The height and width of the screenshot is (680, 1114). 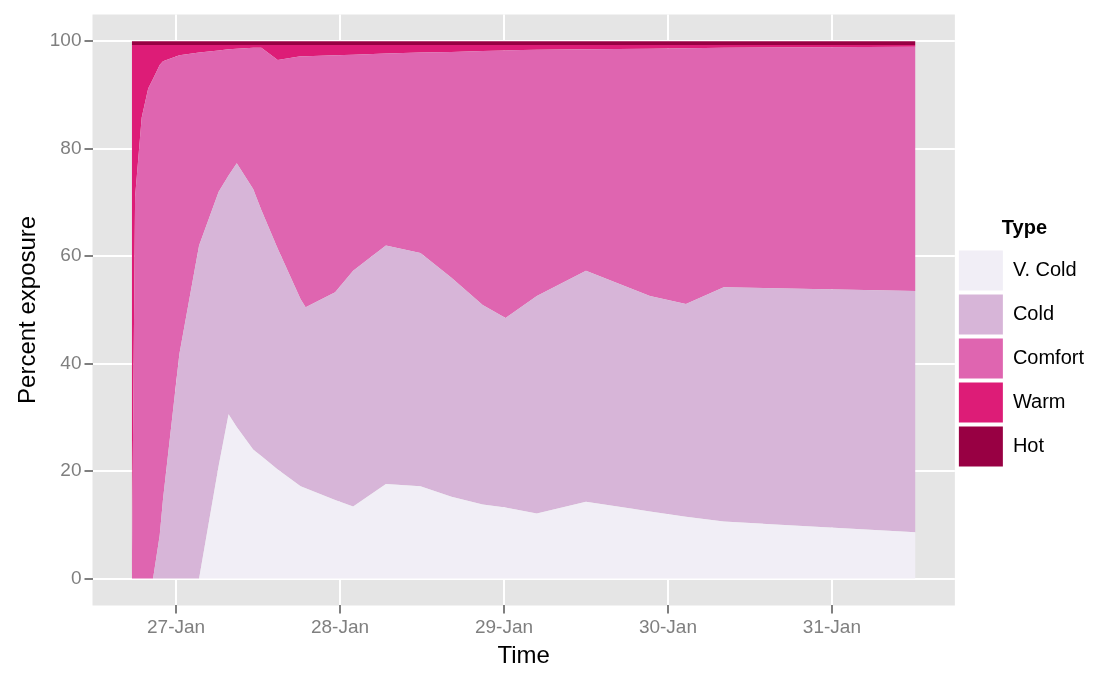 I want to click on x-tick-label: 28-Jan, so click(x=340, y=627).